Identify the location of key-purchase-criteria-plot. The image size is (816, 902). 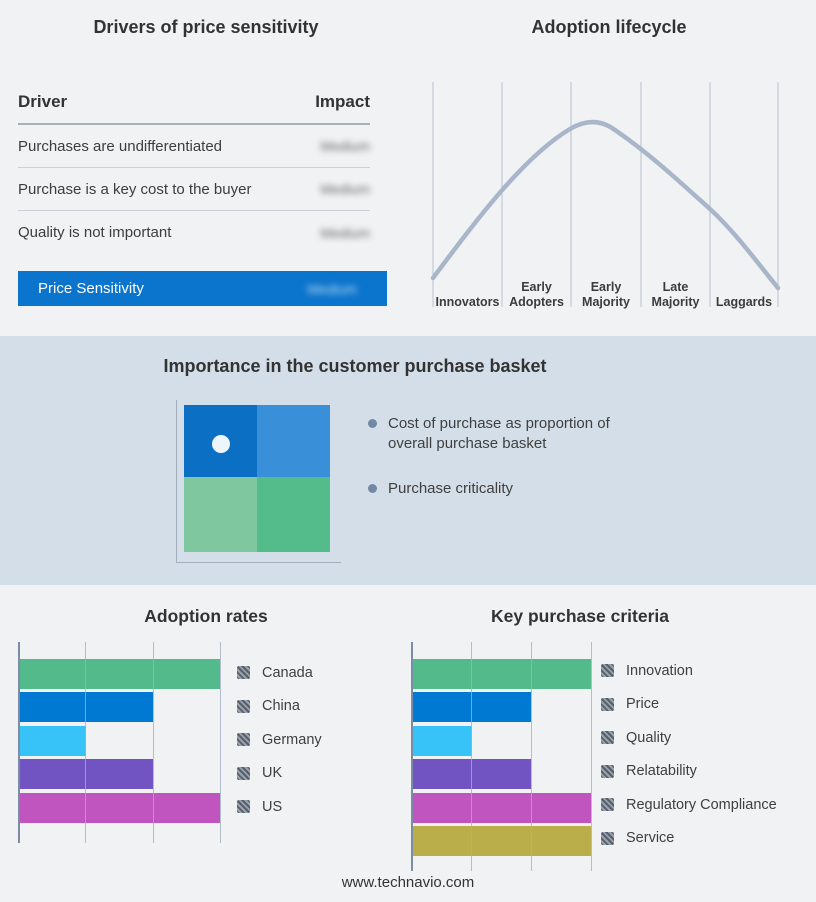
(501, 756).